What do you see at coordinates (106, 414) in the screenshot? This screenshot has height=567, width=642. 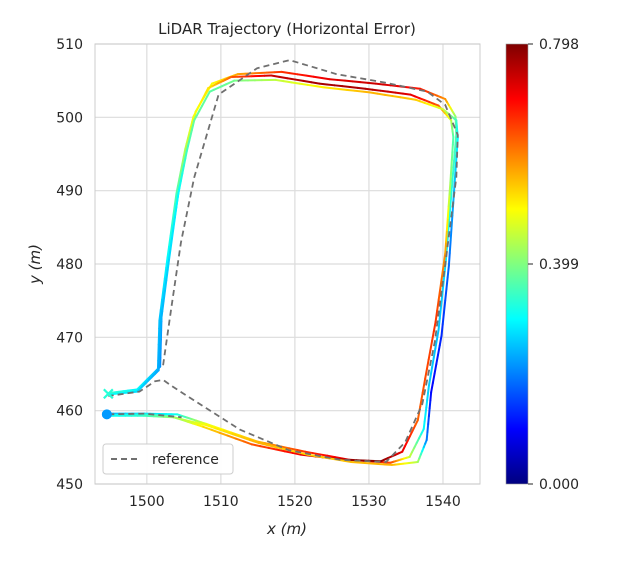 I see `start-marker` at bounding box center [106, 414].